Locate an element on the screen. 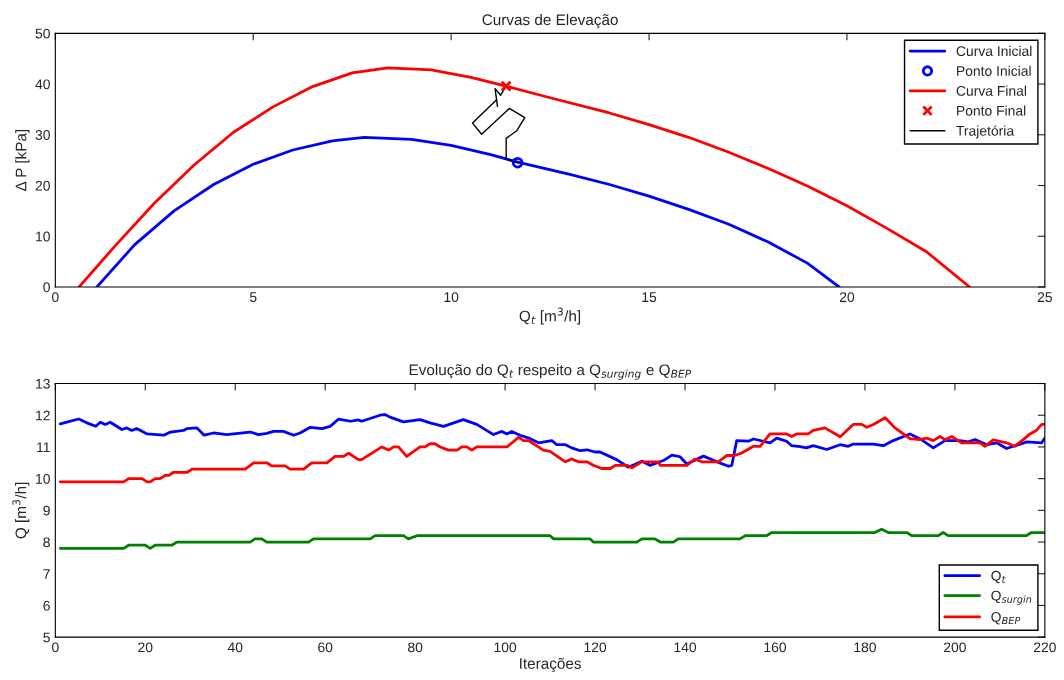  legend-label: Trajetória is located at coordinates (985, 132).